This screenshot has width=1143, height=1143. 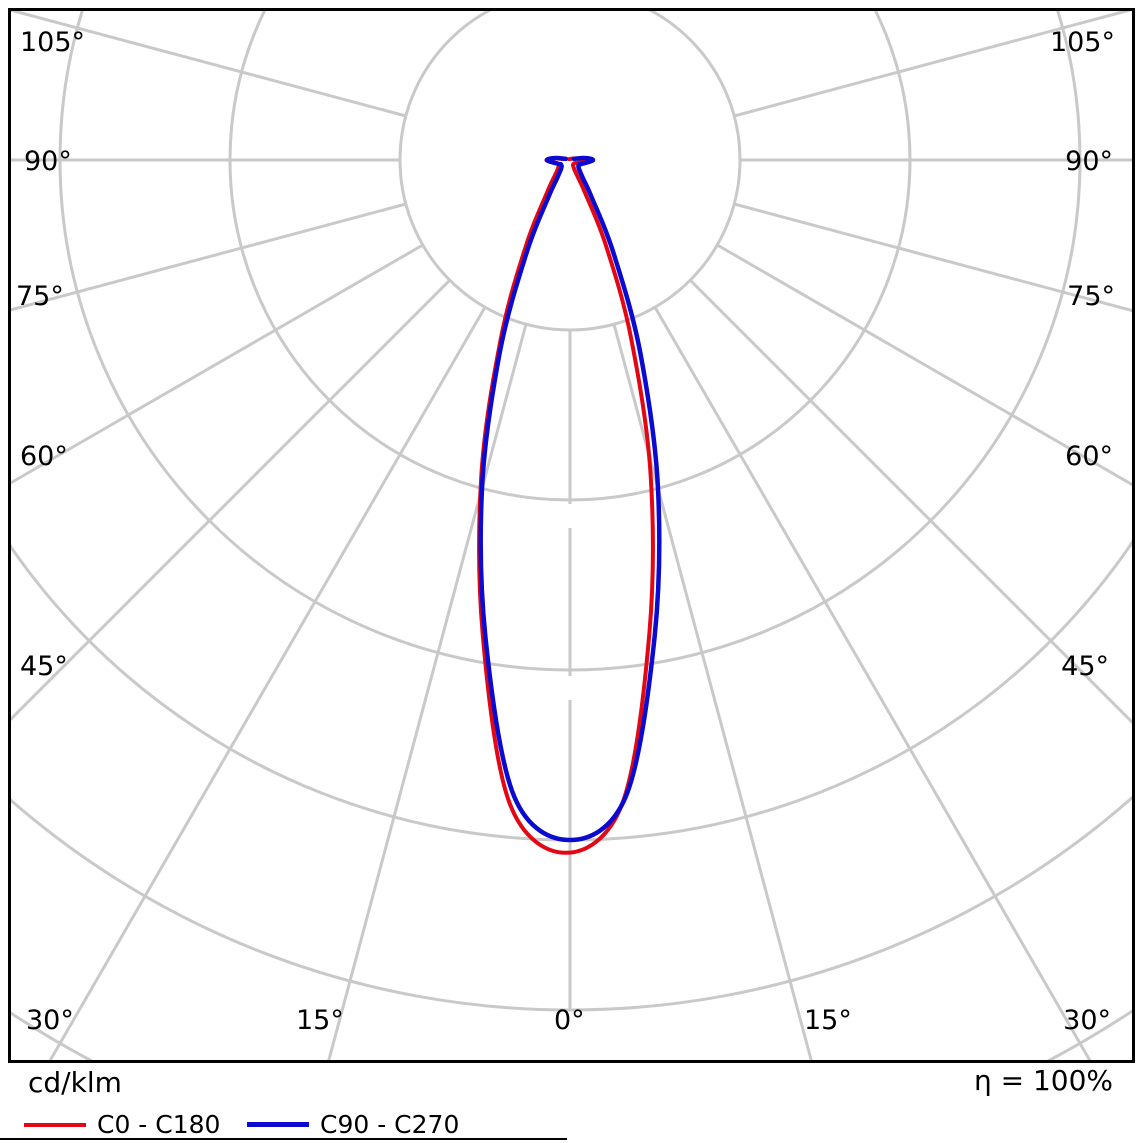 I want to click on angle-label-bottom-15r: 15°, so click(x=828, y=1020).